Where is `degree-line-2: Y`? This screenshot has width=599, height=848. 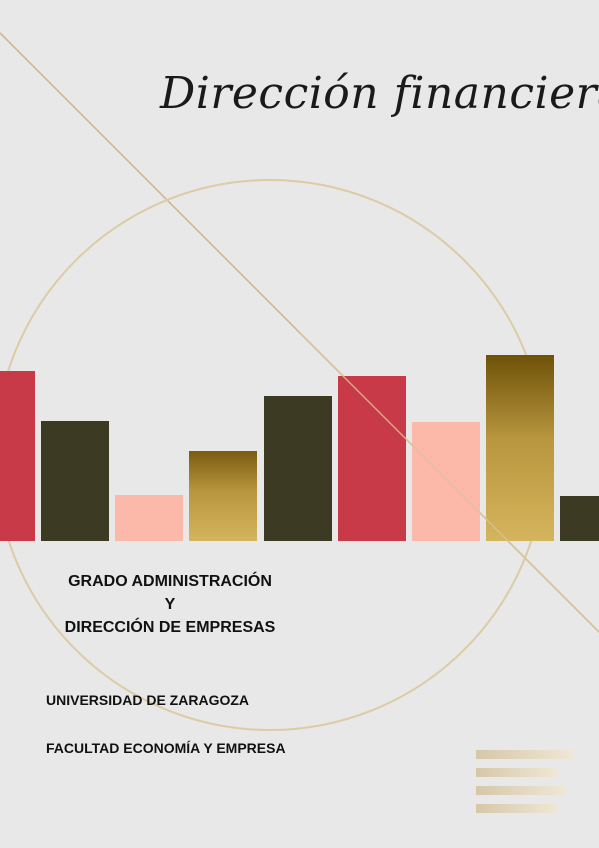
degree-line-2: Y is located at coordinates (170, 604).